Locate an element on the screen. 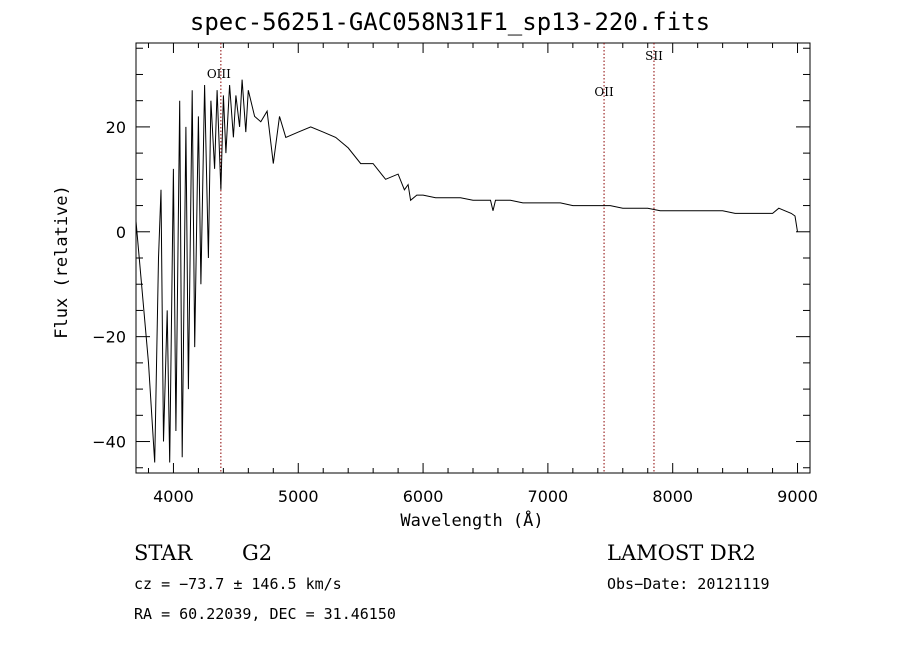 The width and height of the screenshot is (900, 649). x-tick-label: 5000 is located at coordinates (298, 496).